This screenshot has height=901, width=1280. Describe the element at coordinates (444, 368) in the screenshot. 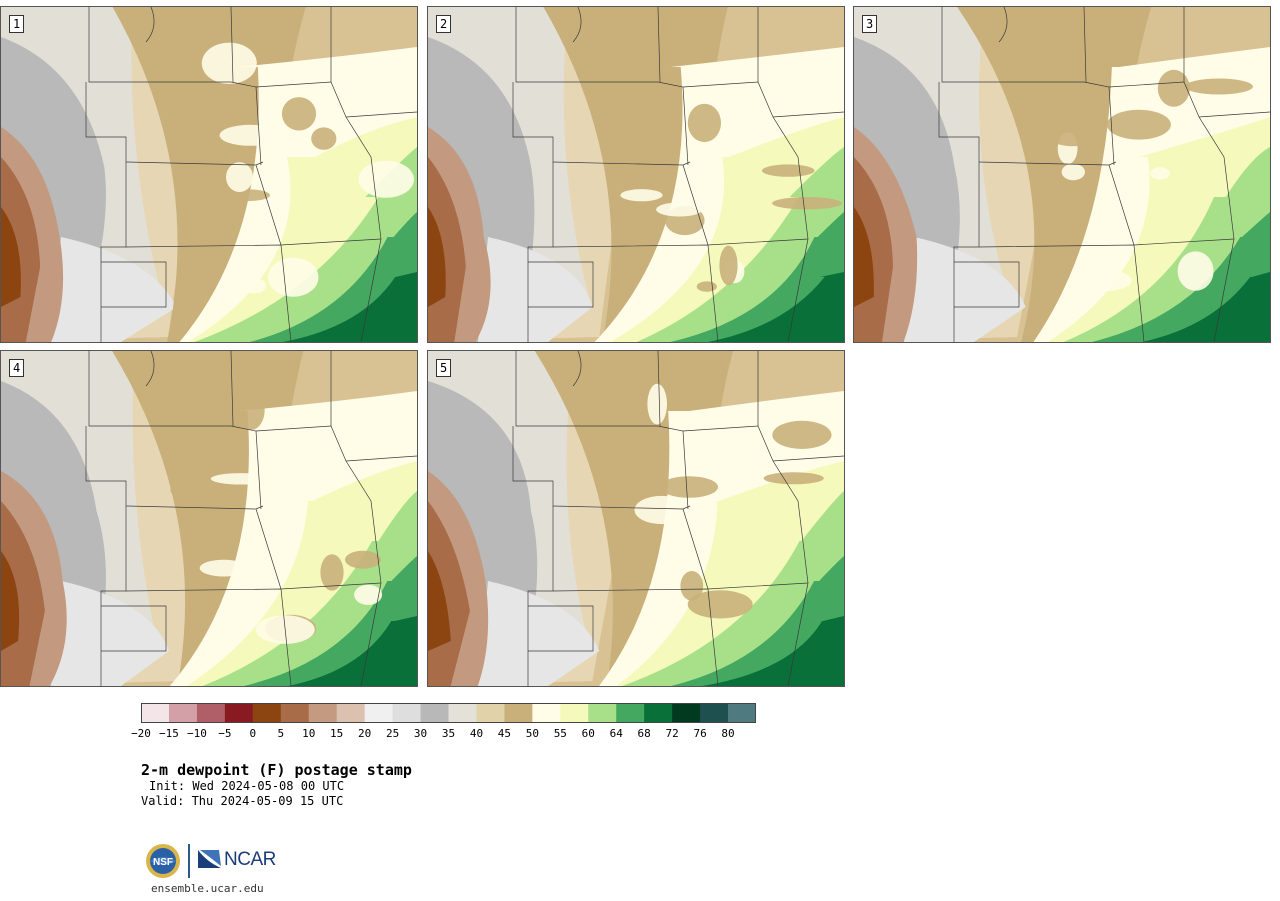

I see `panel-label-5: 5` at that location.